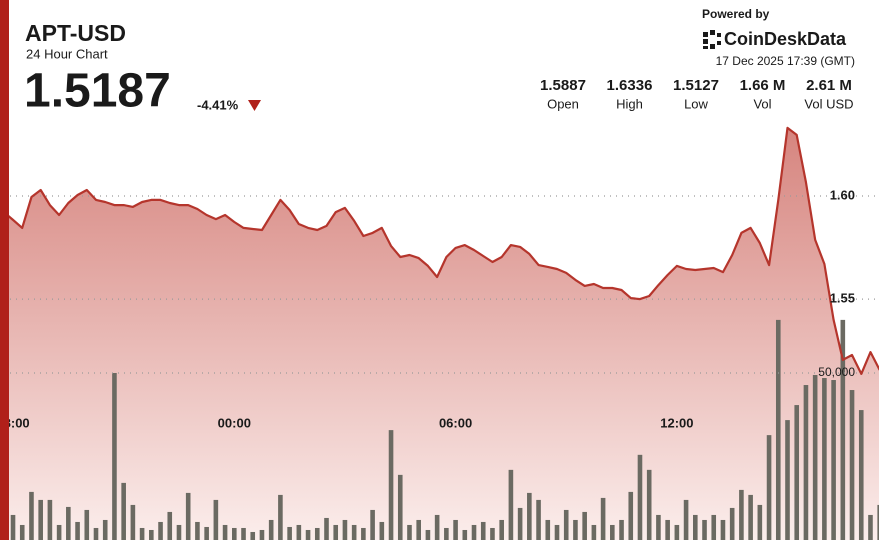 This screenshot has height=540, width=879. I want to click on y-tick-label: 1.55, so click(842, 298).